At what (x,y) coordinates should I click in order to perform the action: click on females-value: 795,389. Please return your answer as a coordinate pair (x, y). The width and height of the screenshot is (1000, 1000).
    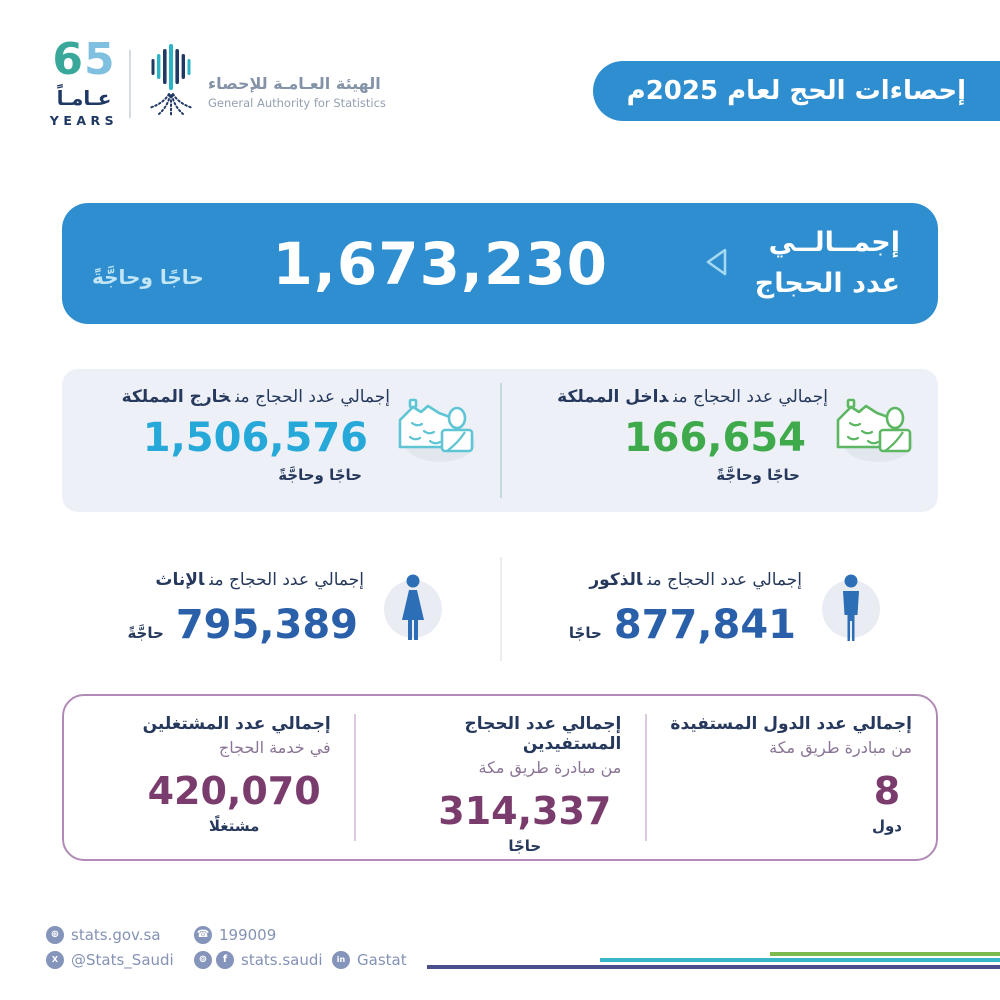
    Looking at the image, I should click on (266, 625).